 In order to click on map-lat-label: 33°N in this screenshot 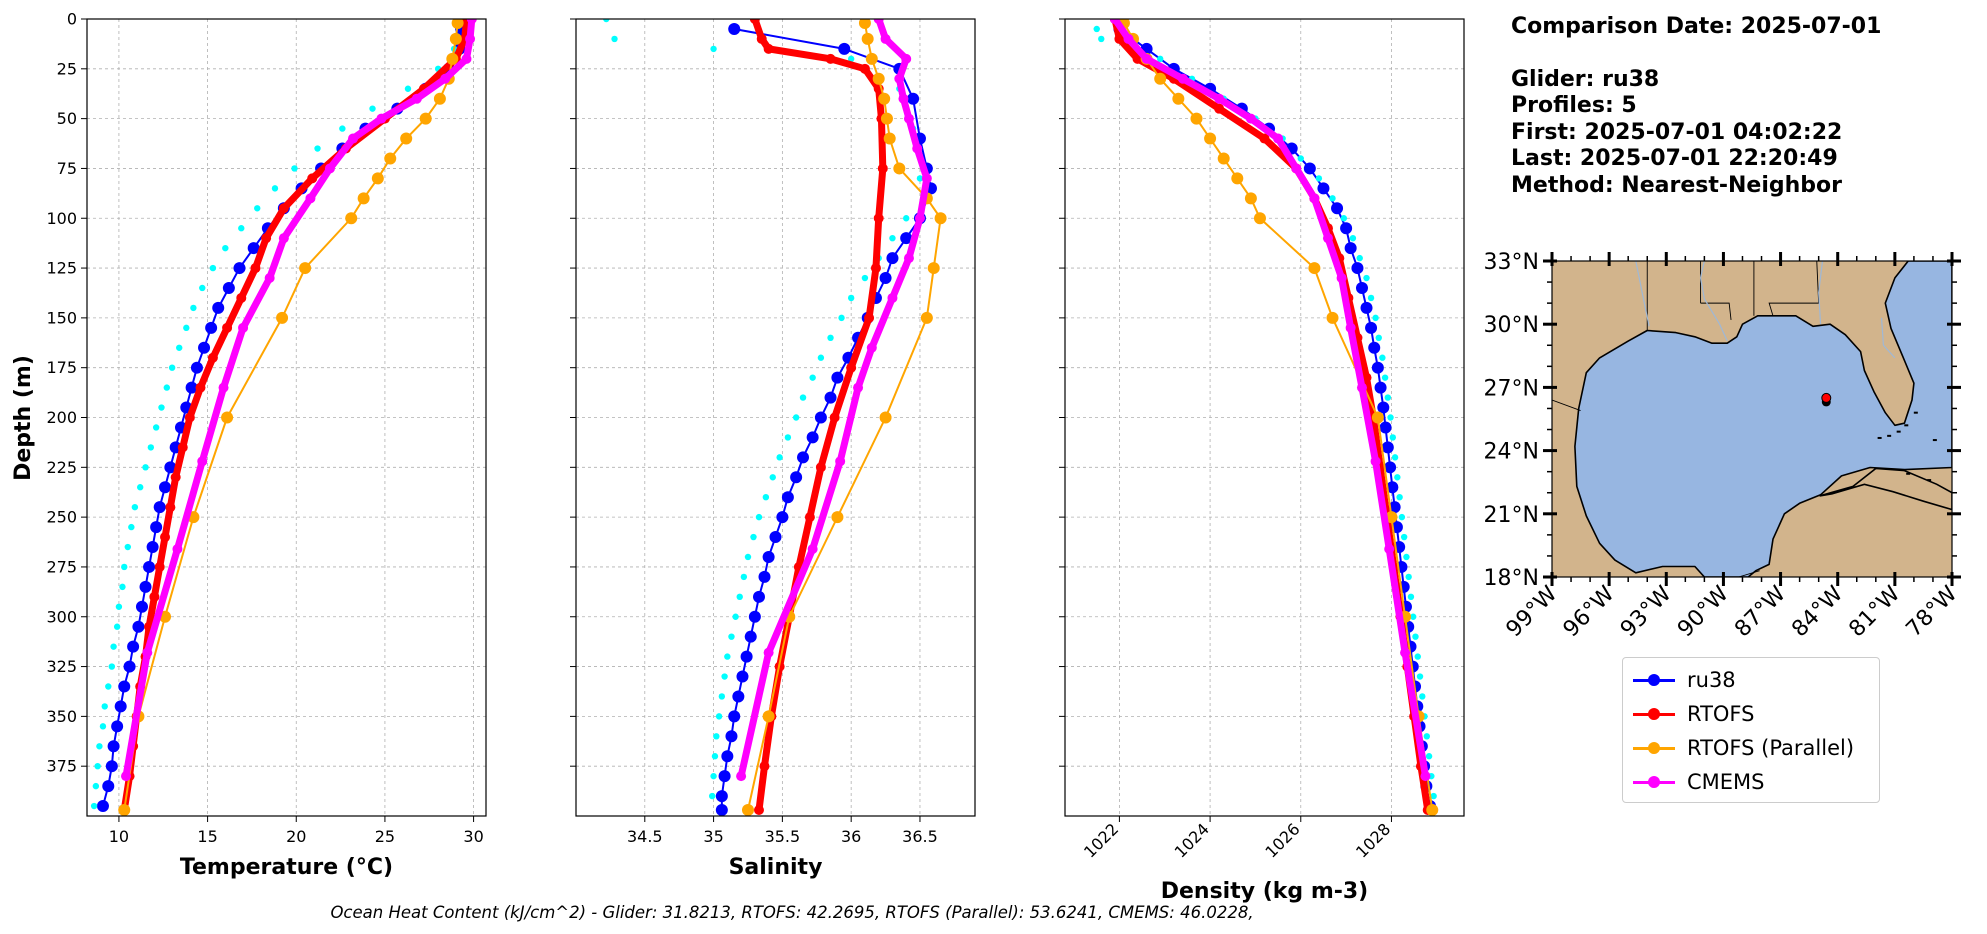, I will do `click(1511, 262)`.